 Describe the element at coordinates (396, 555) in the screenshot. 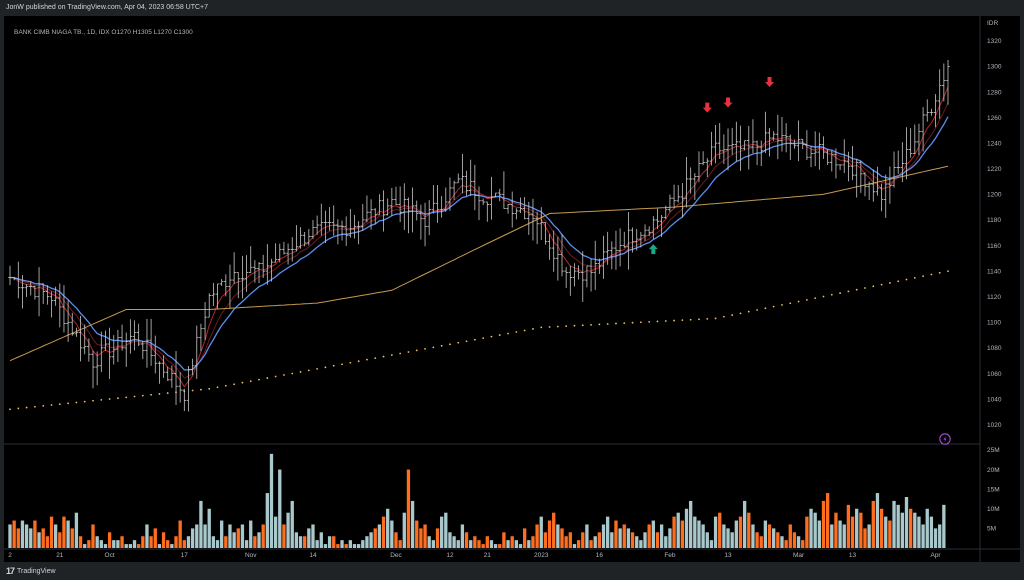

I see `time-tick-label: Dec` at that location.